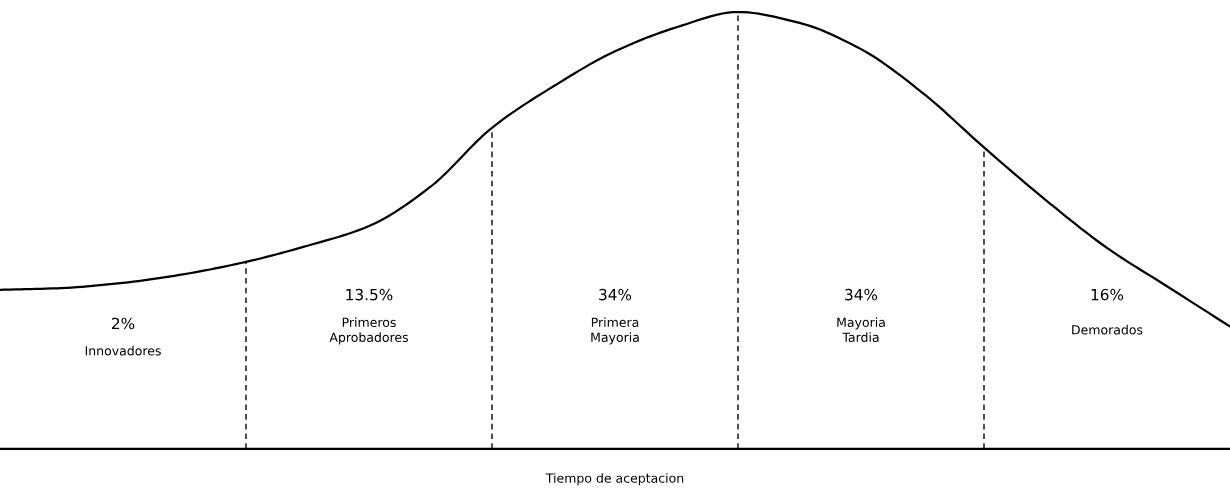  What do you see at coordinates (615, 331) in the screenshot?
I see `annotation: Primera Mayoria` at bounding box center [615, 331].